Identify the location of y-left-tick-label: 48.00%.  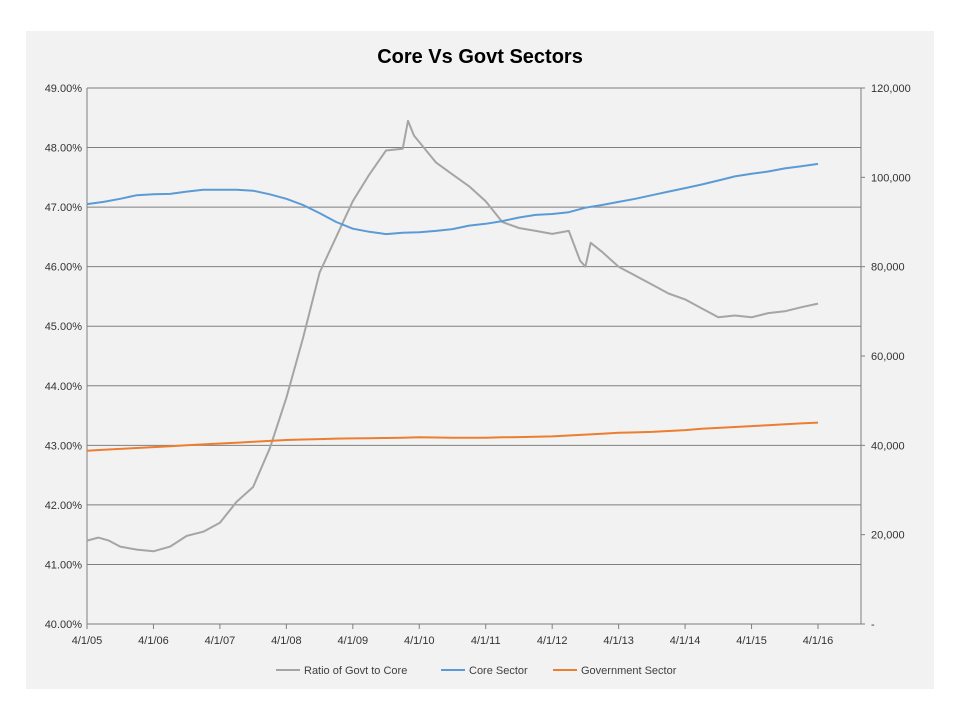
(64, 149).